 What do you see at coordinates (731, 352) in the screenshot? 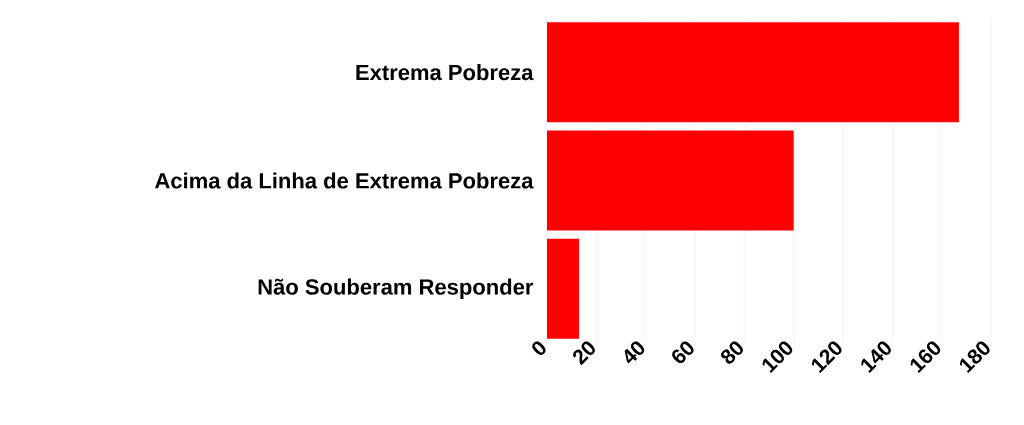
I see `x-tick-label: 80` at bounding box center [731, 352].